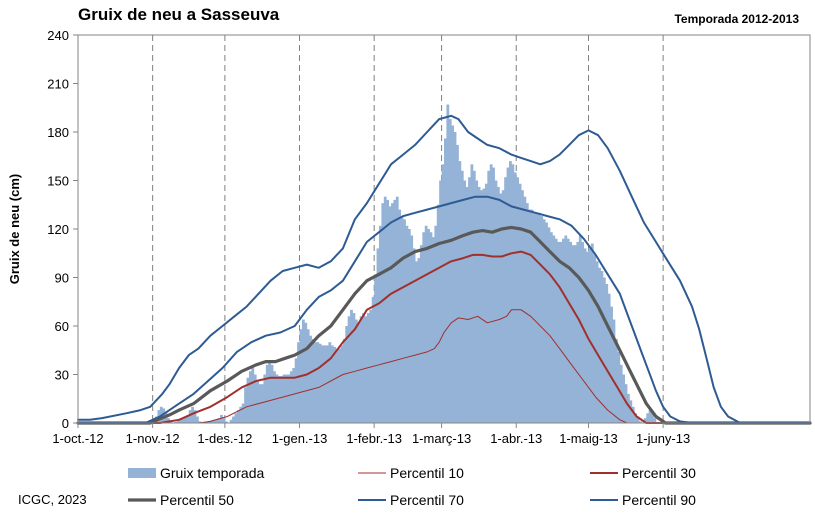 This screenshot has width=815, height=526. I want to click on x-tick-label: 1-nov.-12, so click(153, 438).